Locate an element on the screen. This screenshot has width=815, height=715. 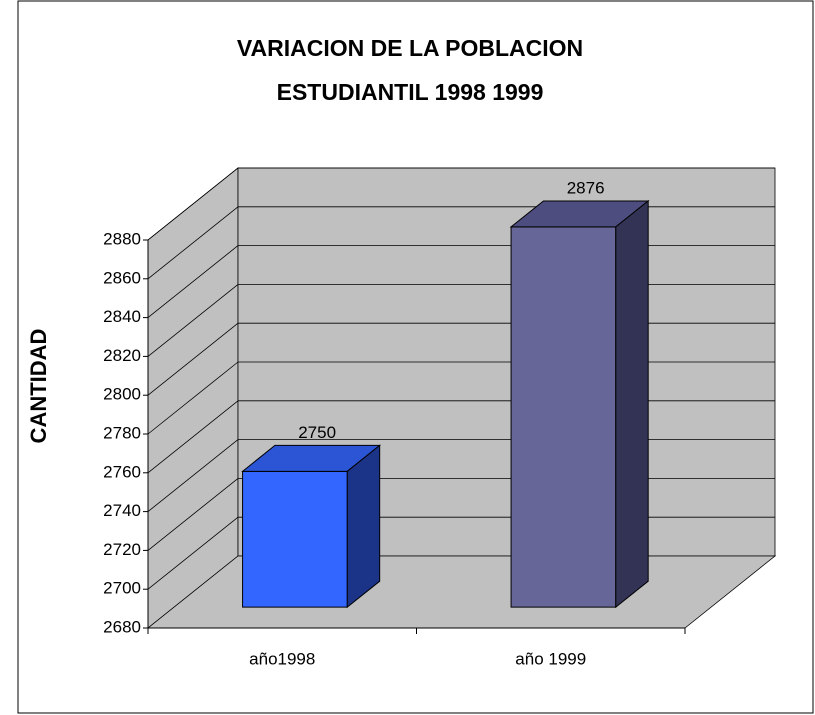
y-tick-label: 2860 is located at coordinates (122, 277).